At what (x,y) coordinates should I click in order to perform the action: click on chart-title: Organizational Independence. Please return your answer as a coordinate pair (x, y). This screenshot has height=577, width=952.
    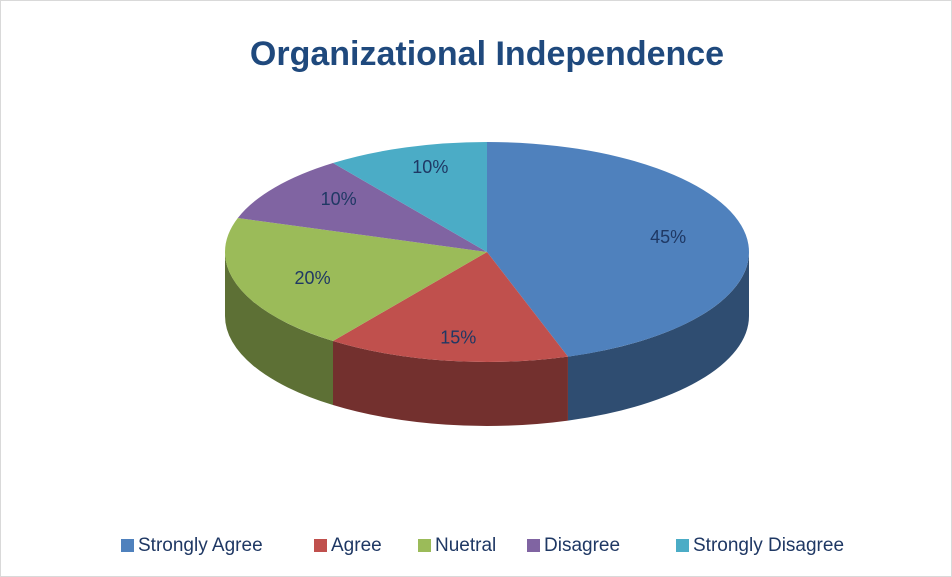
    Looking at the image, I should click on (487, 54).